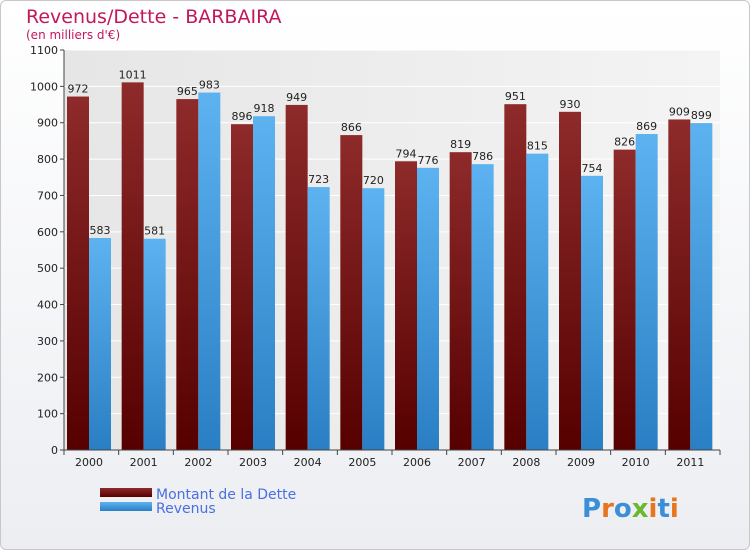 The width and height of the screenshot is (750, 550). What do you see at coordinates (47, 195) in the screenshot?
I see `y-tick-label: 700` at bounding box center [47, 195].